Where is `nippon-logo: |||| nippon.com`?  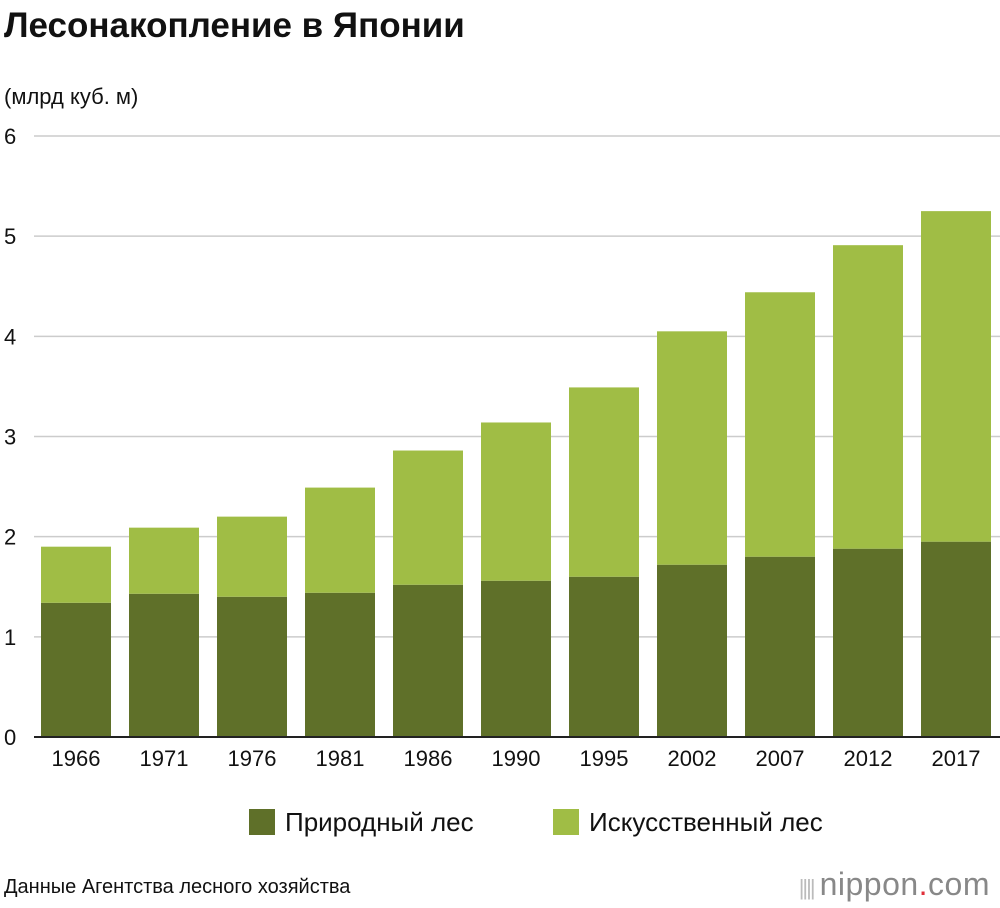
nippon-logo: |||| nippon.com is located at coordinates (894, 884).